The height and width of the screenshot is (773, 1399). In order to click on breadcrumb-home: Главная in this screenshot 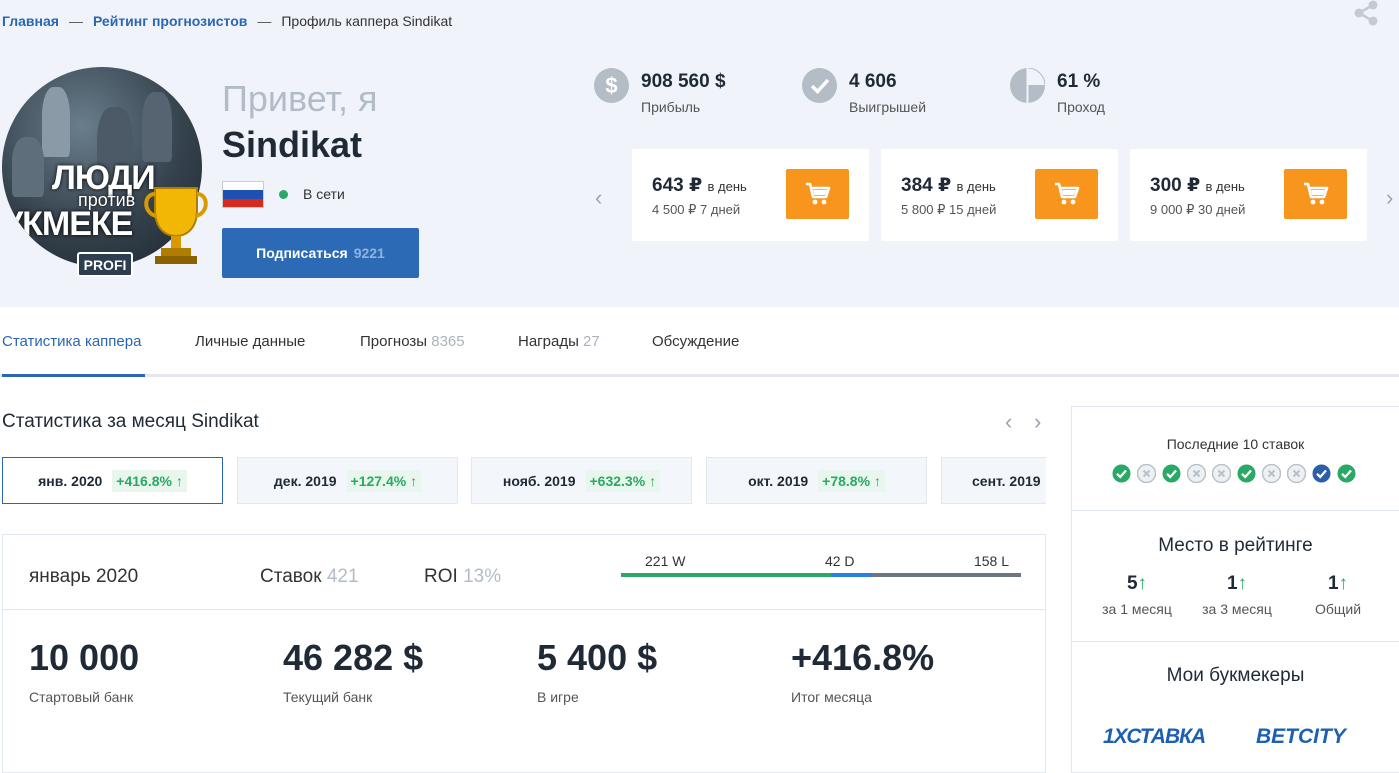, I will do `click(30, 21)`.